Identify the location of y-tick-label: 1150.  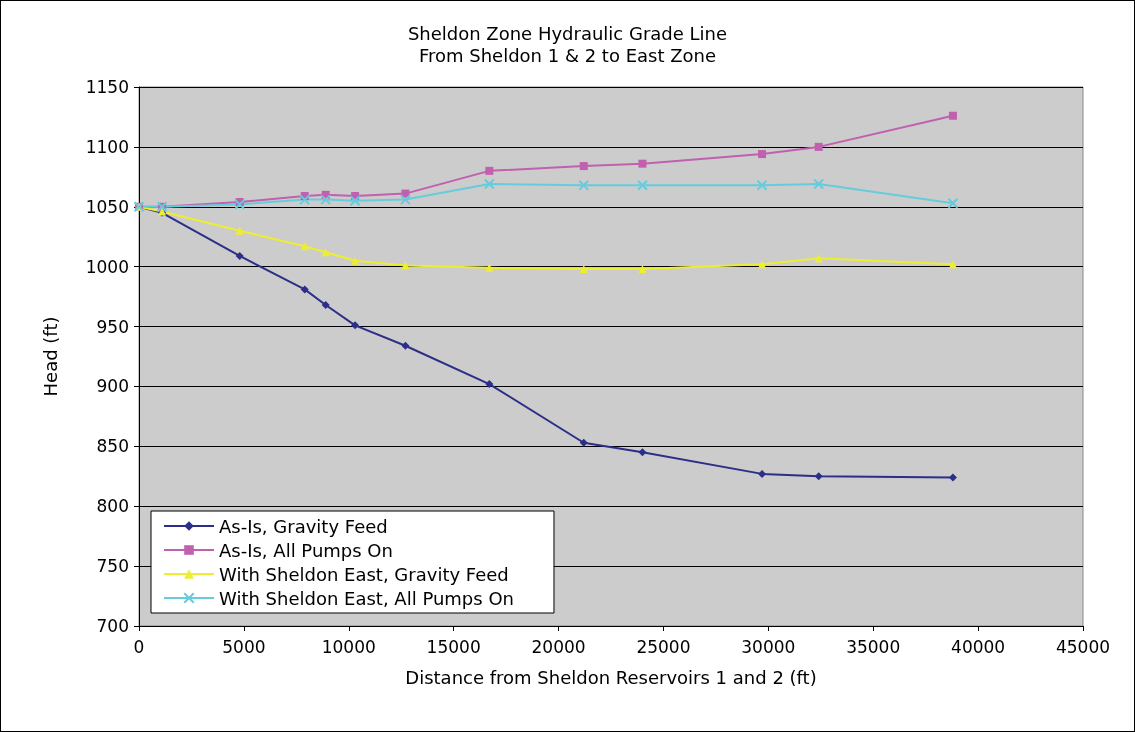
(107, 87).